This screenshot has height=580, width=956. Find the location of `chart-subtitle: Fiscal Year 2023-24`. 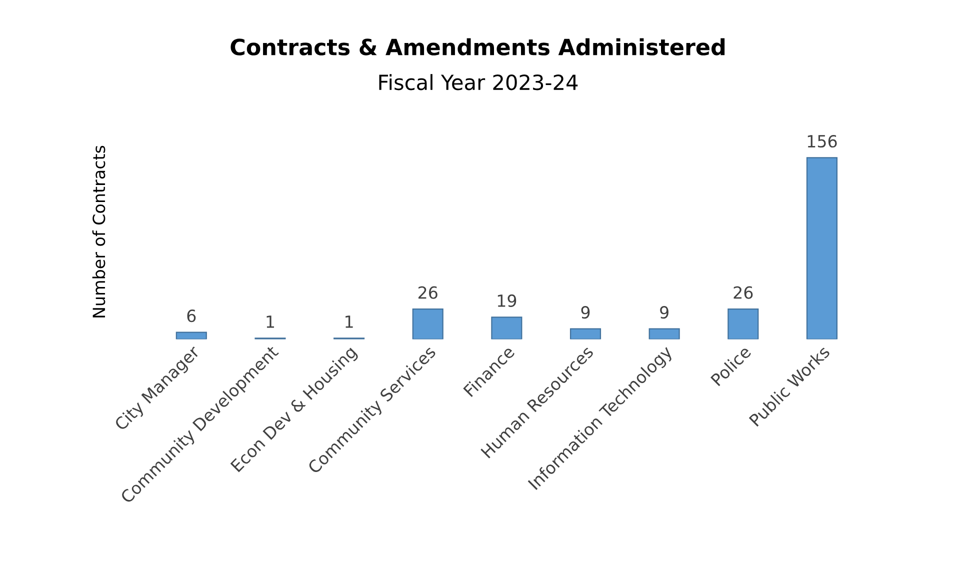

chart-subtitle: Fiscal Year 2023-24 is located at coordinates (478, 82).